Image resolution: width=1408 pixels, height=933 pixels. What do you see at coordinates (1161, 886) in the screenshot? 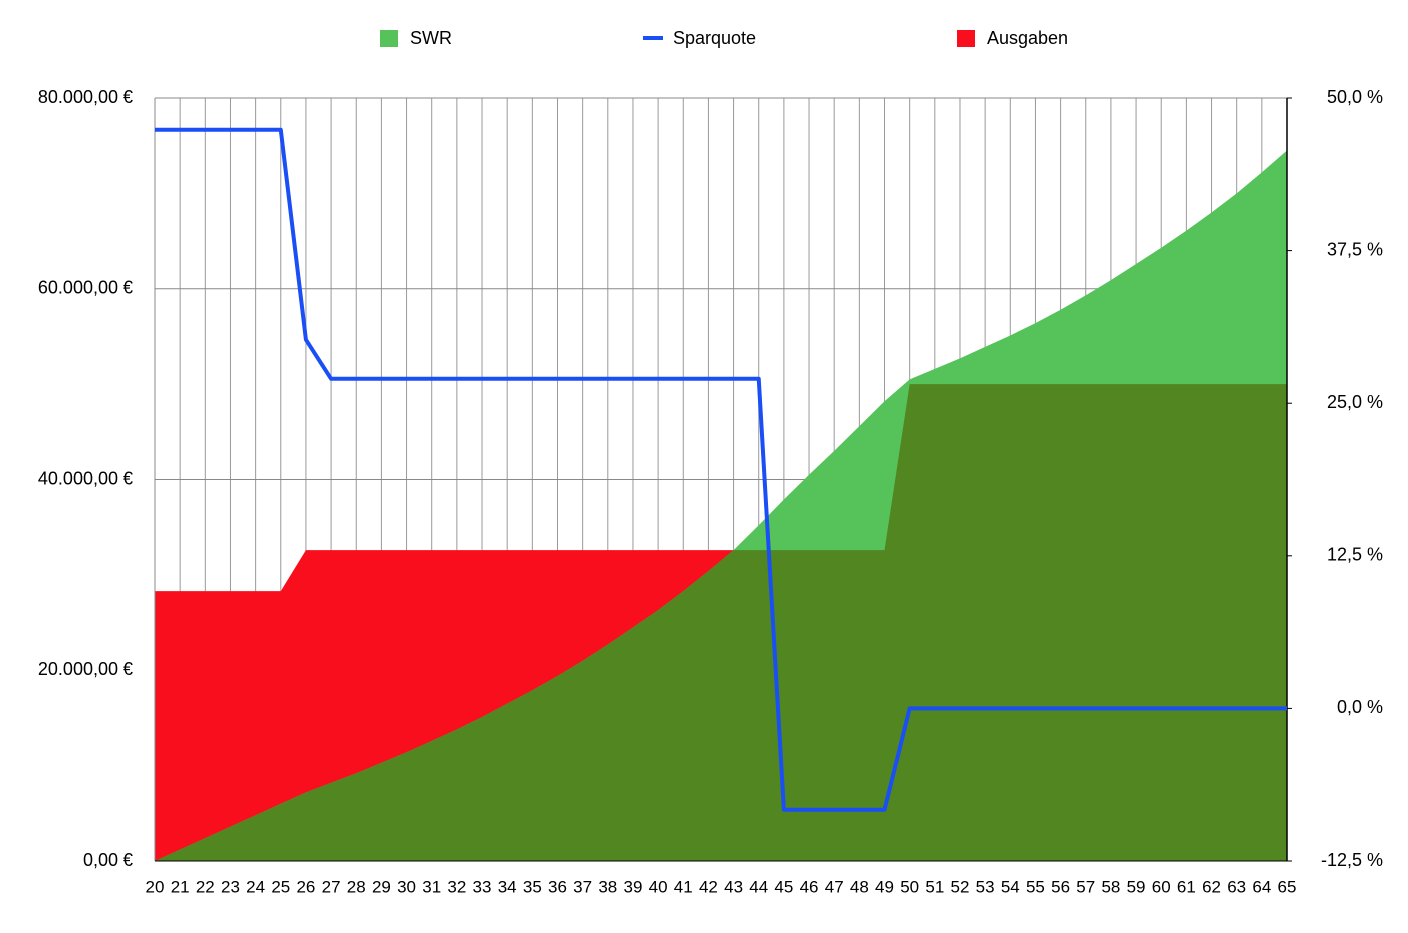
I see `x-tick-label: 60` at bounding box center [1161, 886].